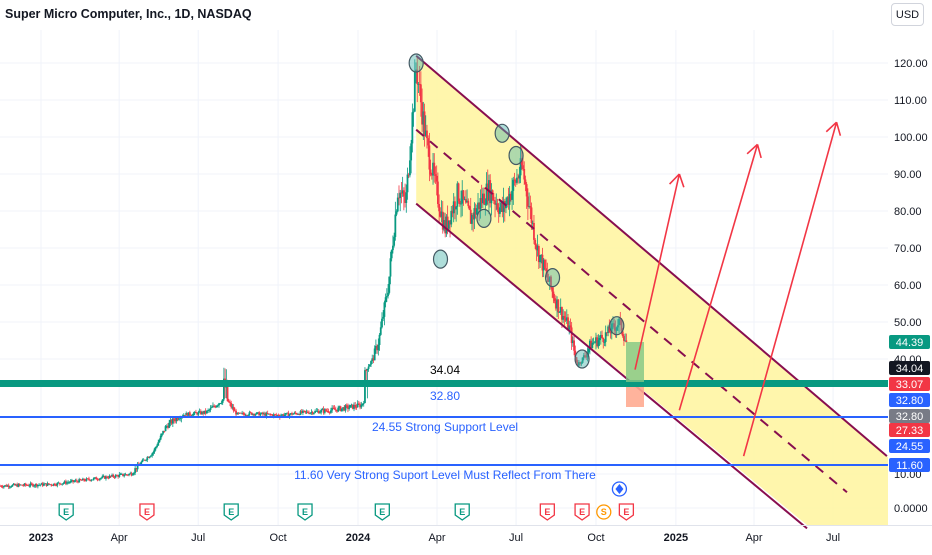  What do you see at coordinates (911, 509) in the screenshot?
I see `price-axis-tick: 0.0000` at bounding box center [911, 509].